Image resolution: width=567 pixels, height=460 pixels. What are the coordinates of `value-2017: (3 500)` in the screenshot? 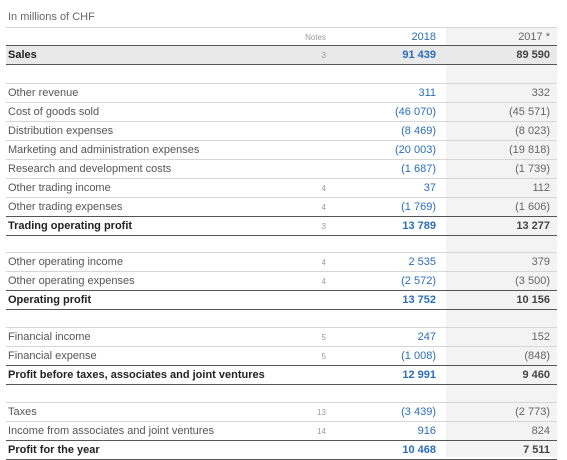 It's located at (532, 281).